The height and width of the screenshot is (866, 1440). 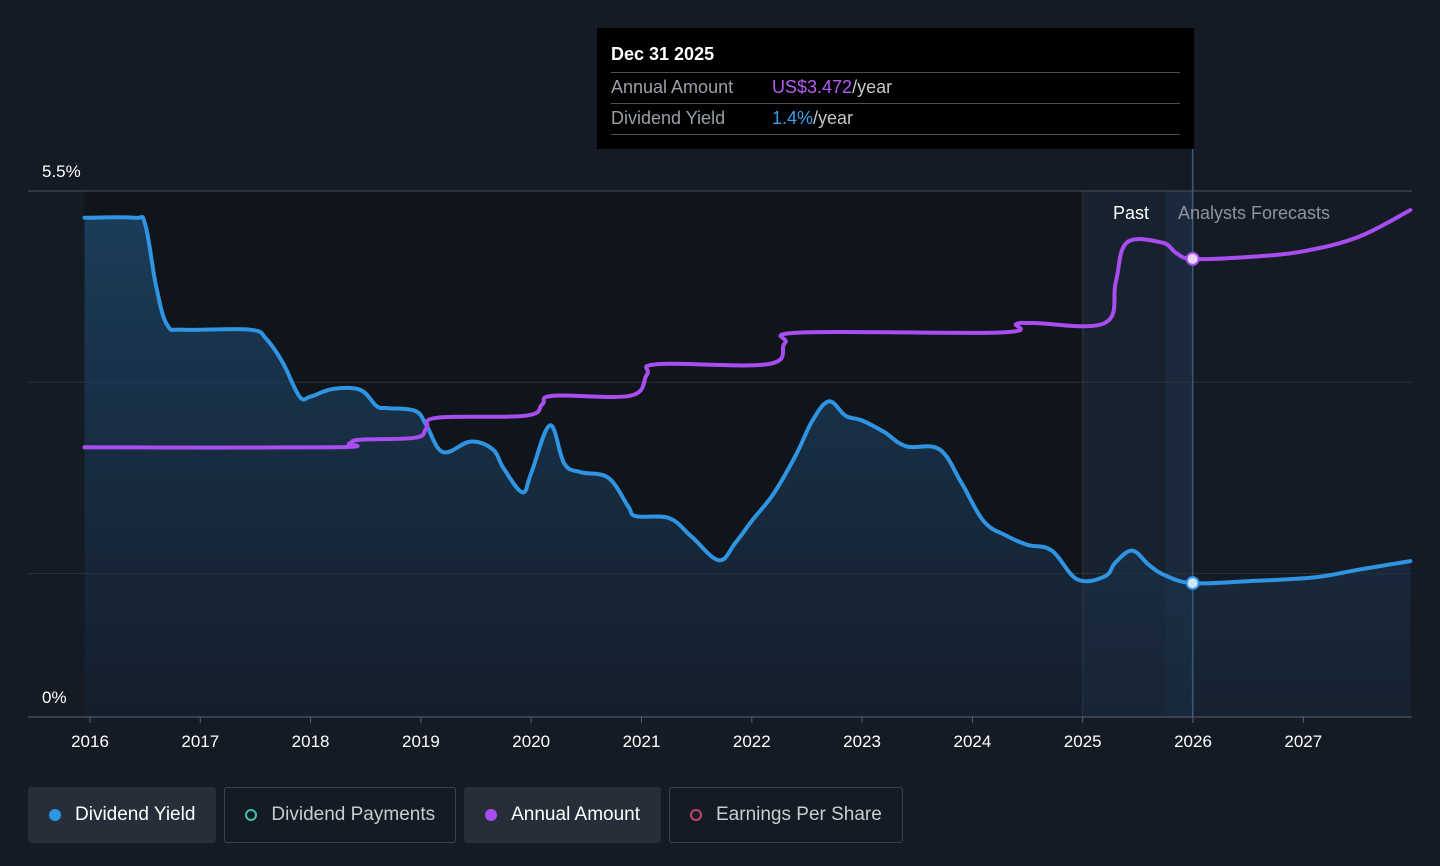 I want to click on tooltip-annual-amount-label: Annual Amount, so click(x=672, y=87).